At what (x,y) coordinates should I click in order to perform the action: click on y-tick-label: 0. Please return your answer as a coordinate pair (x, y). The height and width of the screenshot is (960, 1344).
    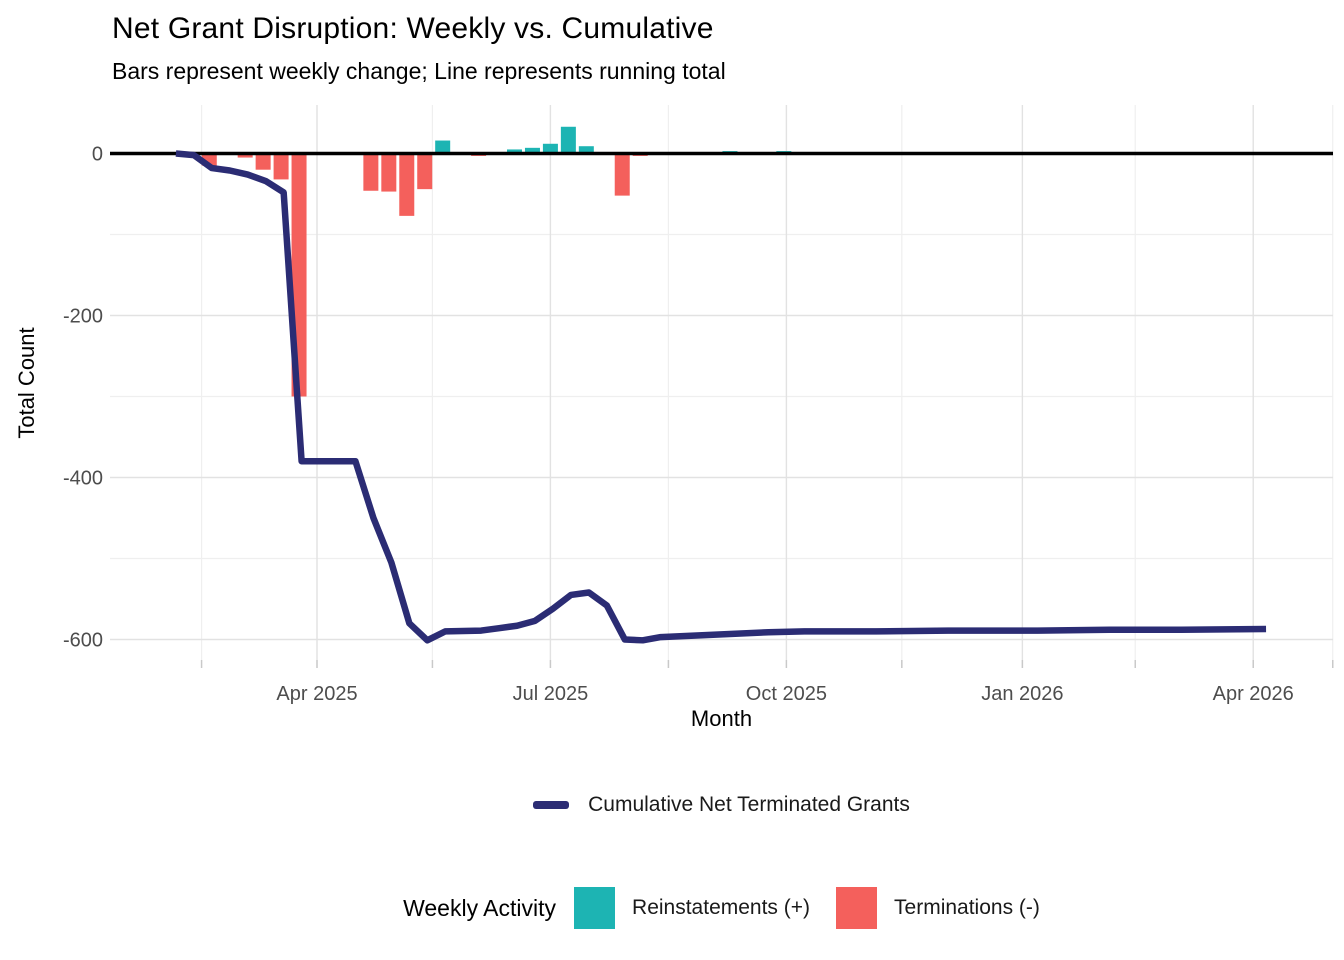
    Looking at the image, I should click on (97, 155).